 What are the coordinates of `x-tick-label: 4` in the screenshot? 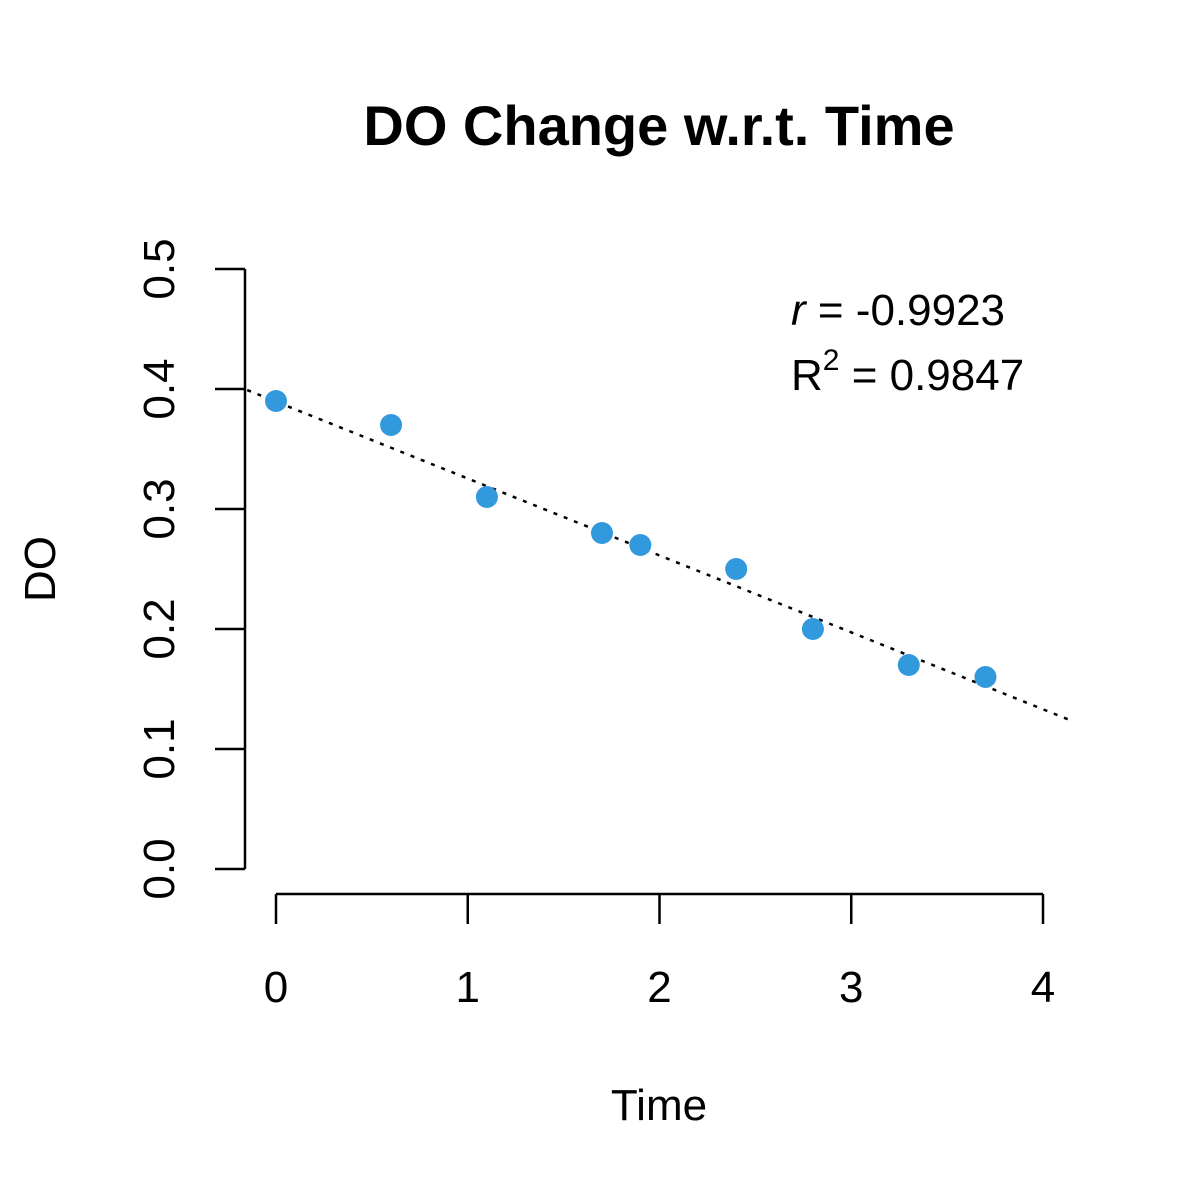 It's located at (1043, 987).